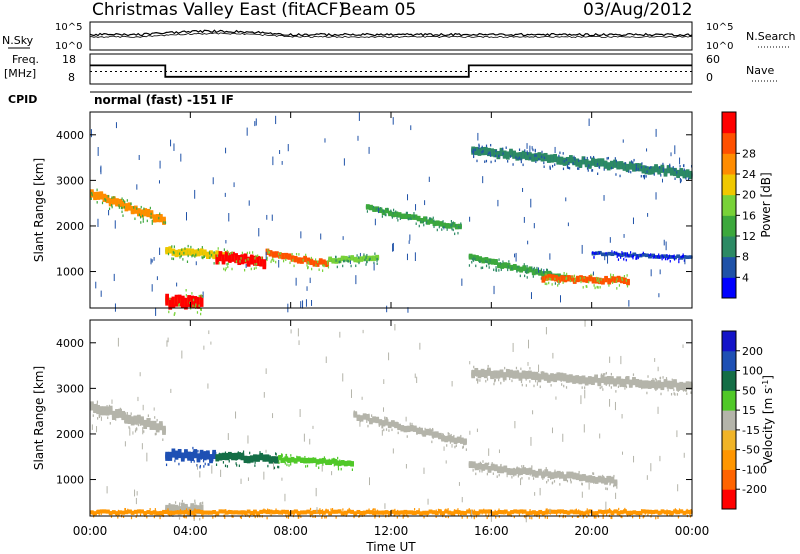 This screenshot has height=554, width=800. I want to click on nsearch-label: N.Search, so click(771, 36).